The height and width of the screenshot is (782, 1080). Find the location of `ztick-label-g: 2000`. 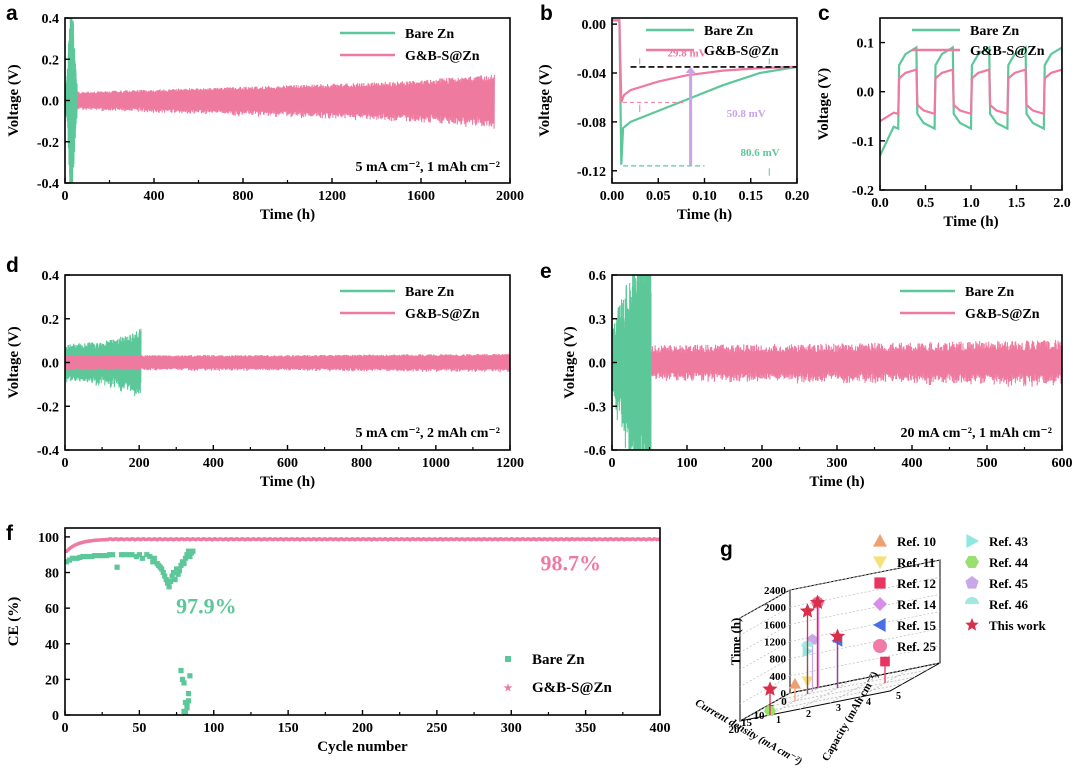

ztick-label-g: 2000 is located at coordinates (775, 608).